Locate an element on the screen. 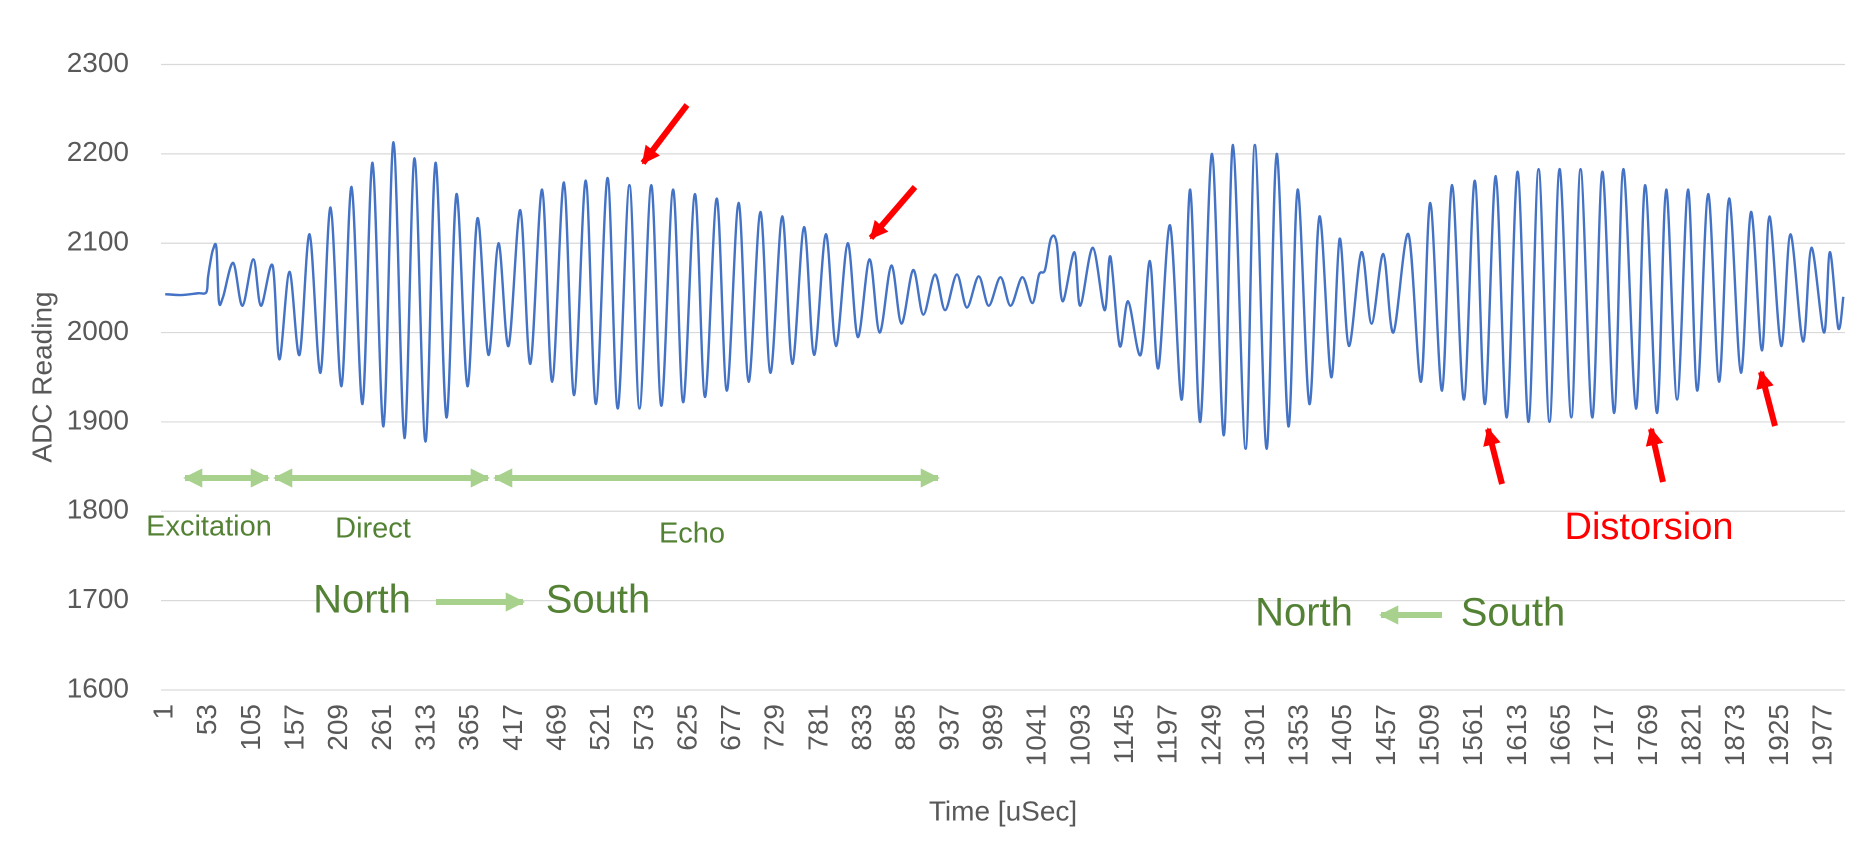  x-tick-label: 1 is located at coordinates (163, 712).